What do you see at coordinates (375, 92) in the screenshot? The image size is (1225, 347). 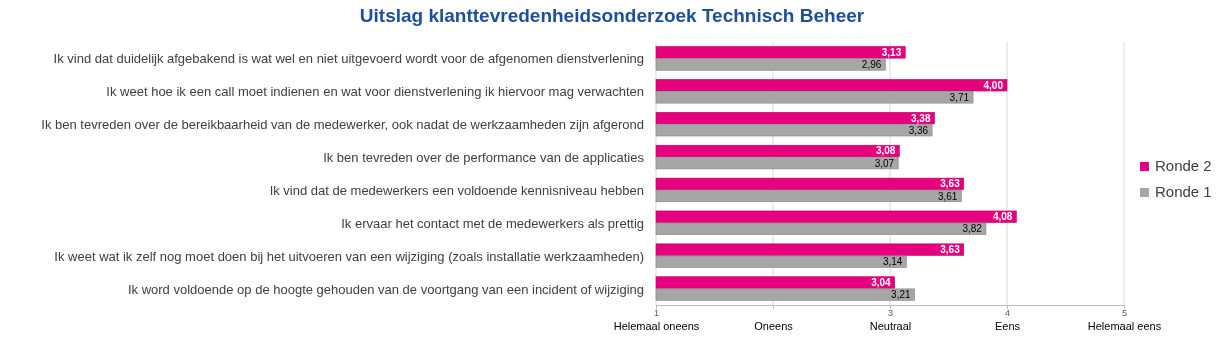 I see `y-tick-label: Ik weet hoe ik een call moet indienen en wat voor dienstverlening ik hiervoor mag verwachten` at bounding box center [375, 92].